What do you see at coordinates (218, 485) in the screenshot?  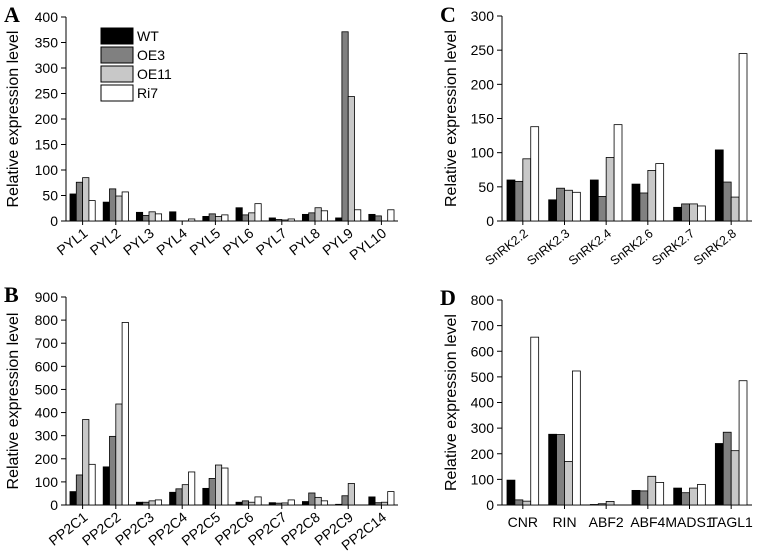 I see `bar-b-pp2c5-oe11` at bounding box center [218, 485].